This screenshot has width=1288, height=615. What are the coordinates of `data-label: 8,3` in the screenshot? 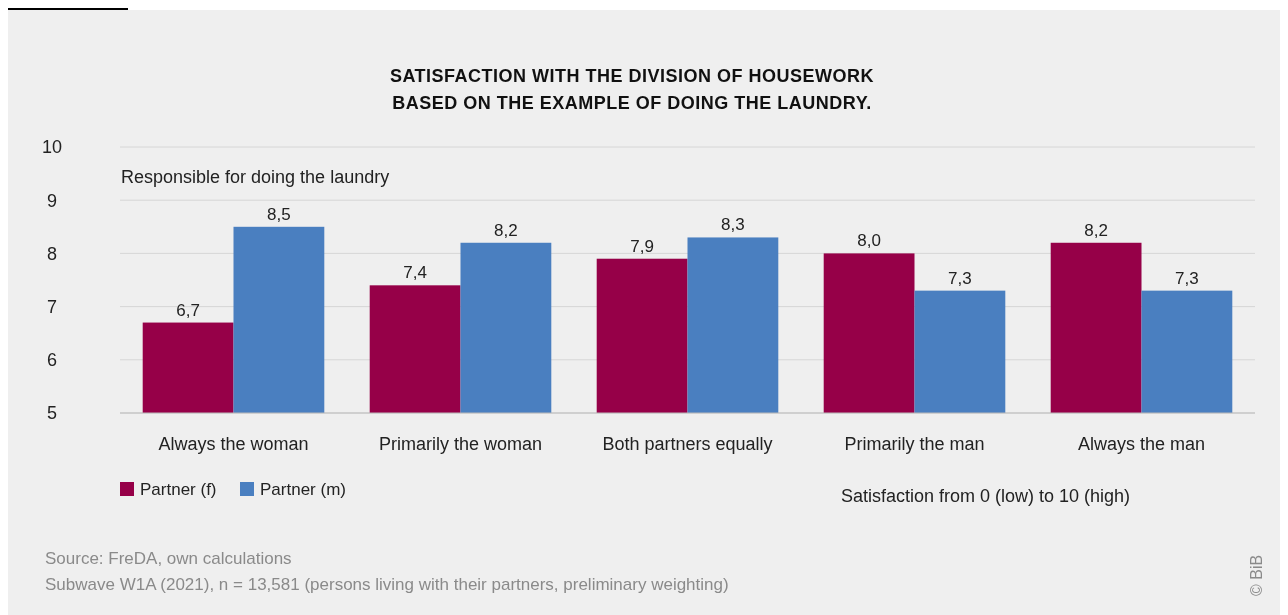 It's located at (733, 225).